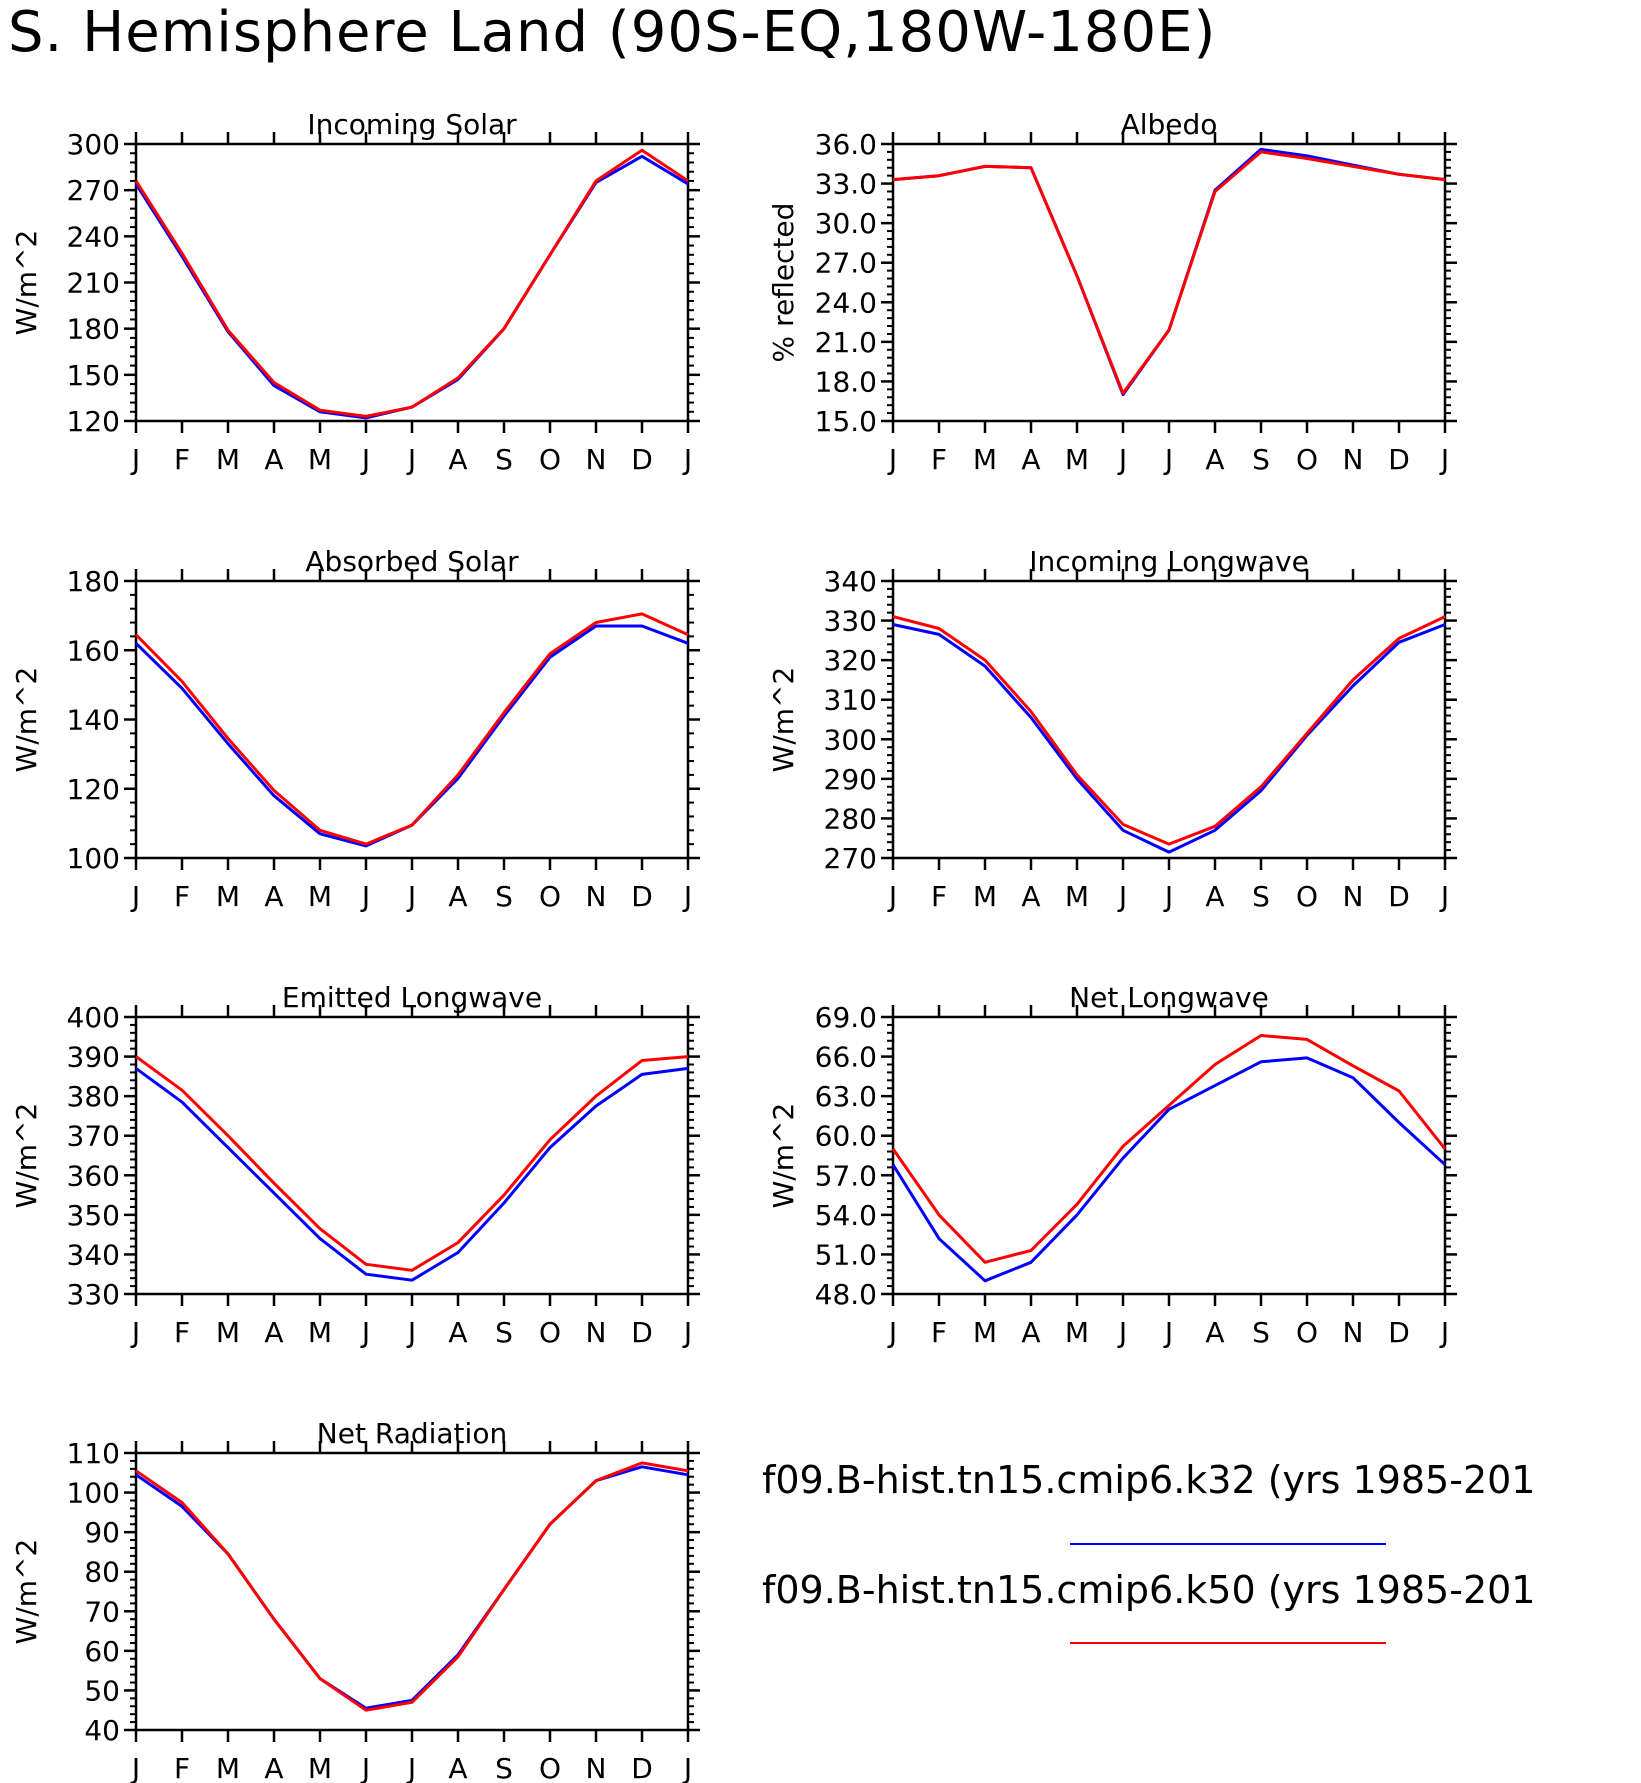 The height and width of the screenshot is (1783, 1641). Describe the element at coordinates (1149, 1590) in the screenshot. I see `legend-label-k50: f09.B-hist.tn15.cmip6.k50 (yrs 1985-201` at that location.